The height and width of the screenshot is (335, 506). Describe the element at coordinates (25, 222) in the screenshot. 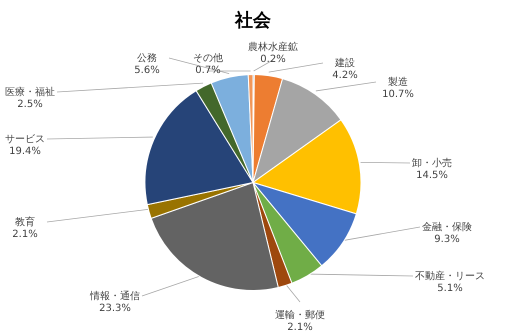

I see `slice-label: 教育` at that location.